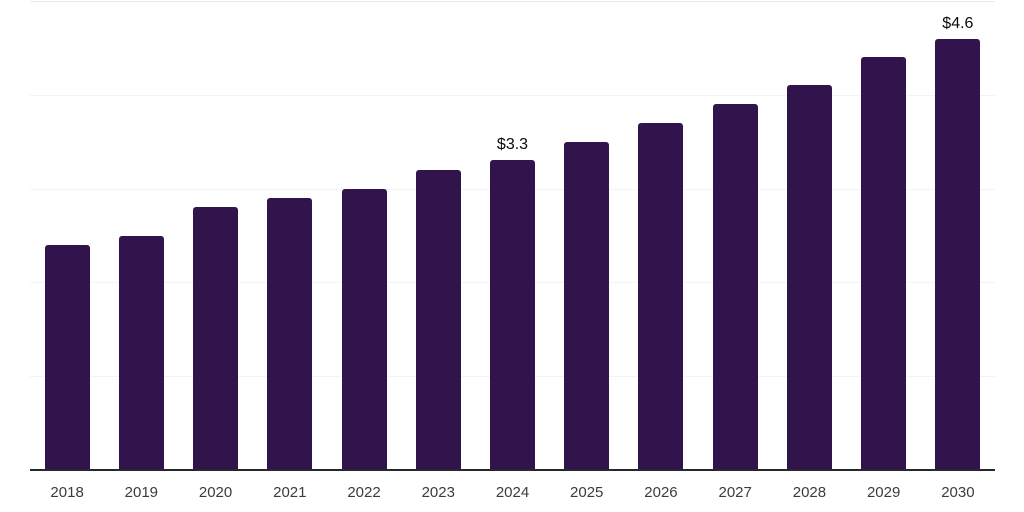 This screenshot has width=1024, height=512. I want to click on x-tick-label-2024: 2024, so click(512, 492).